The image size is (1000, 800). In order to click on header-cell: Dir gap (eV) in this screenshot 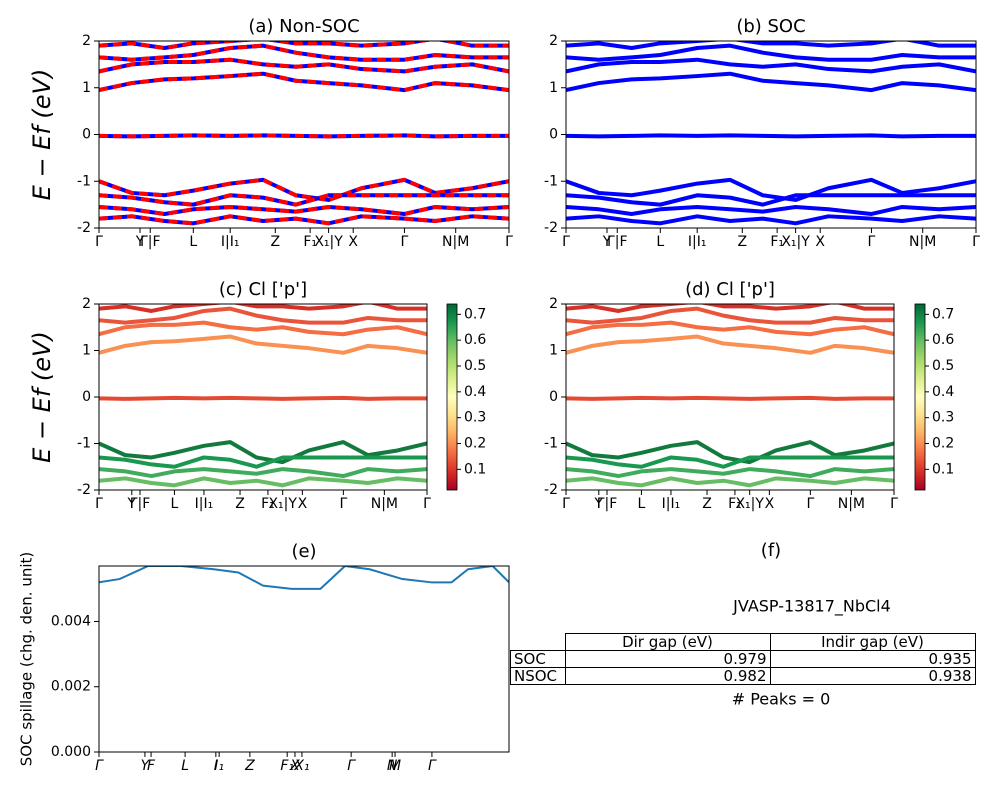, I will do `click(667, 642)`.